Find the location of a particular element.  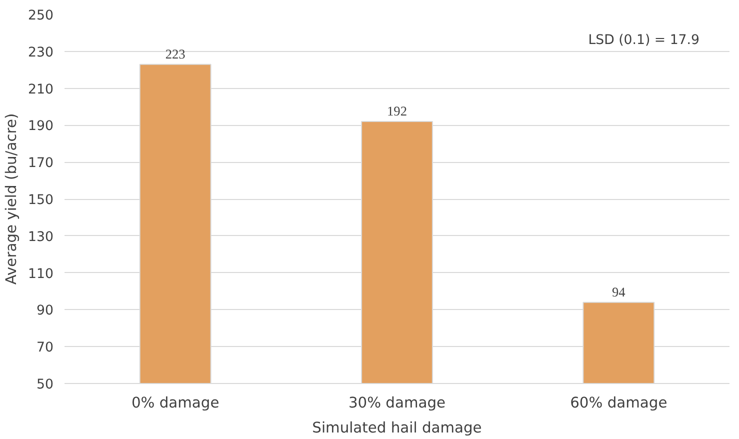

annotation: LSD (0.1) = 17.9 is located at coordinates (644, 40).